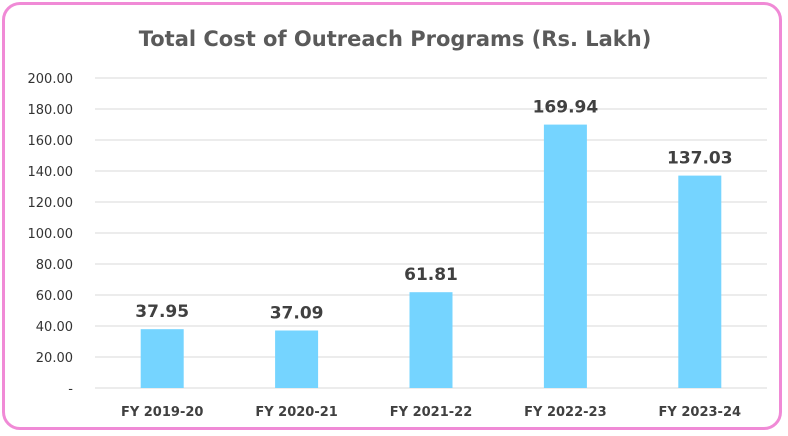 The width and height of the screenshot is (788, 436). Describe the element at coordinates (700, 159) in the screenshot. I see `data-label: 137.03` at that location.